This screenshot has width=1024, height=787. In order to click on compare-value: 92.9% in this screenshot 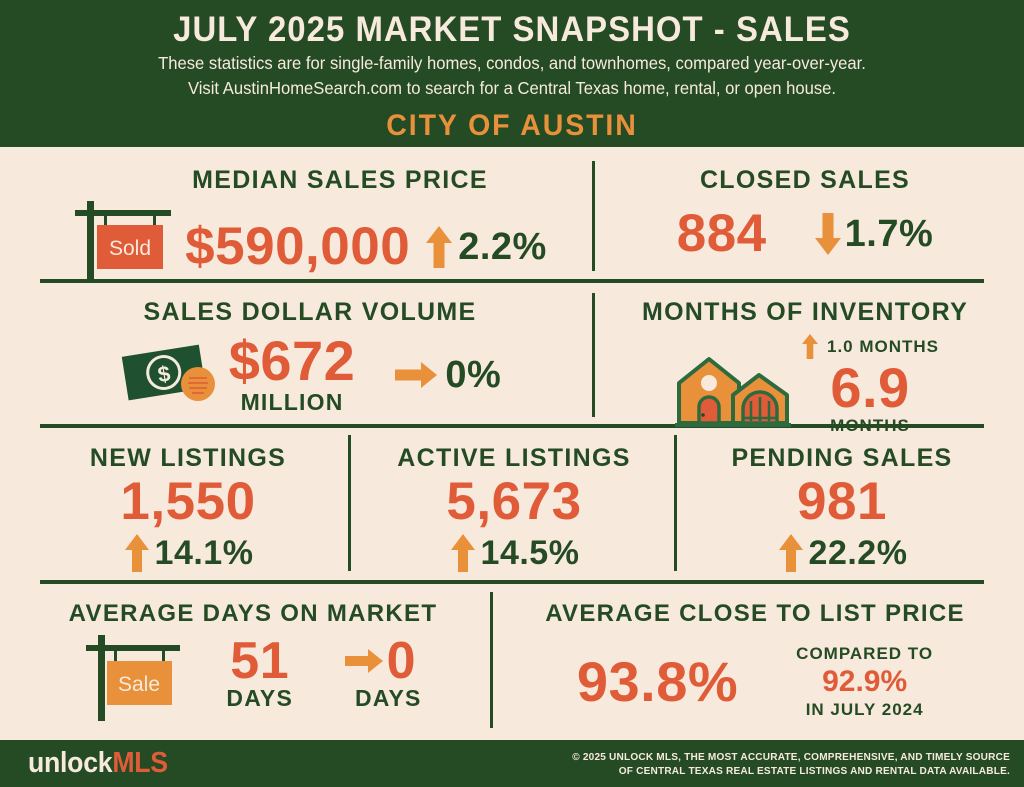, I will do `click(865, 681)`.